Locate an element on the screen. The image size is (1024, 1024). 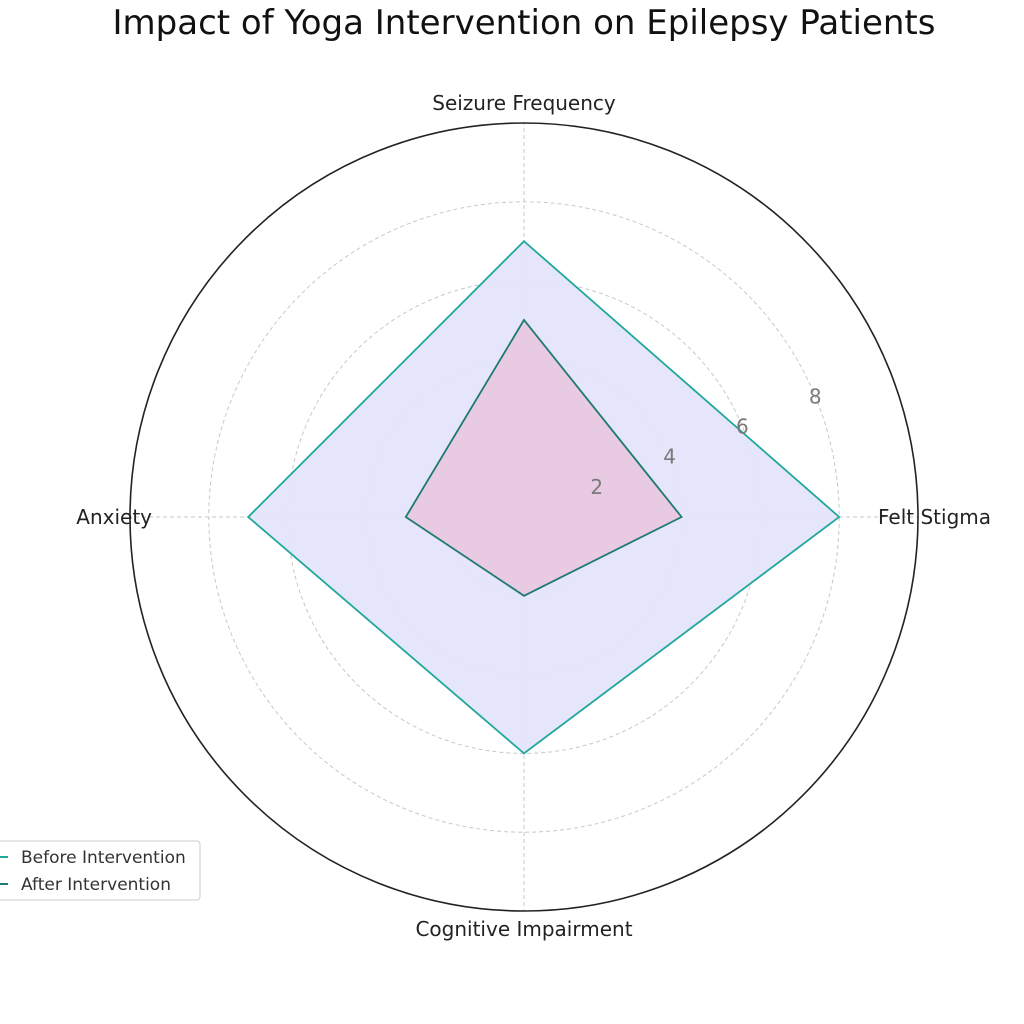
legend-label: After Intervention is located at coordinates (96, 885).